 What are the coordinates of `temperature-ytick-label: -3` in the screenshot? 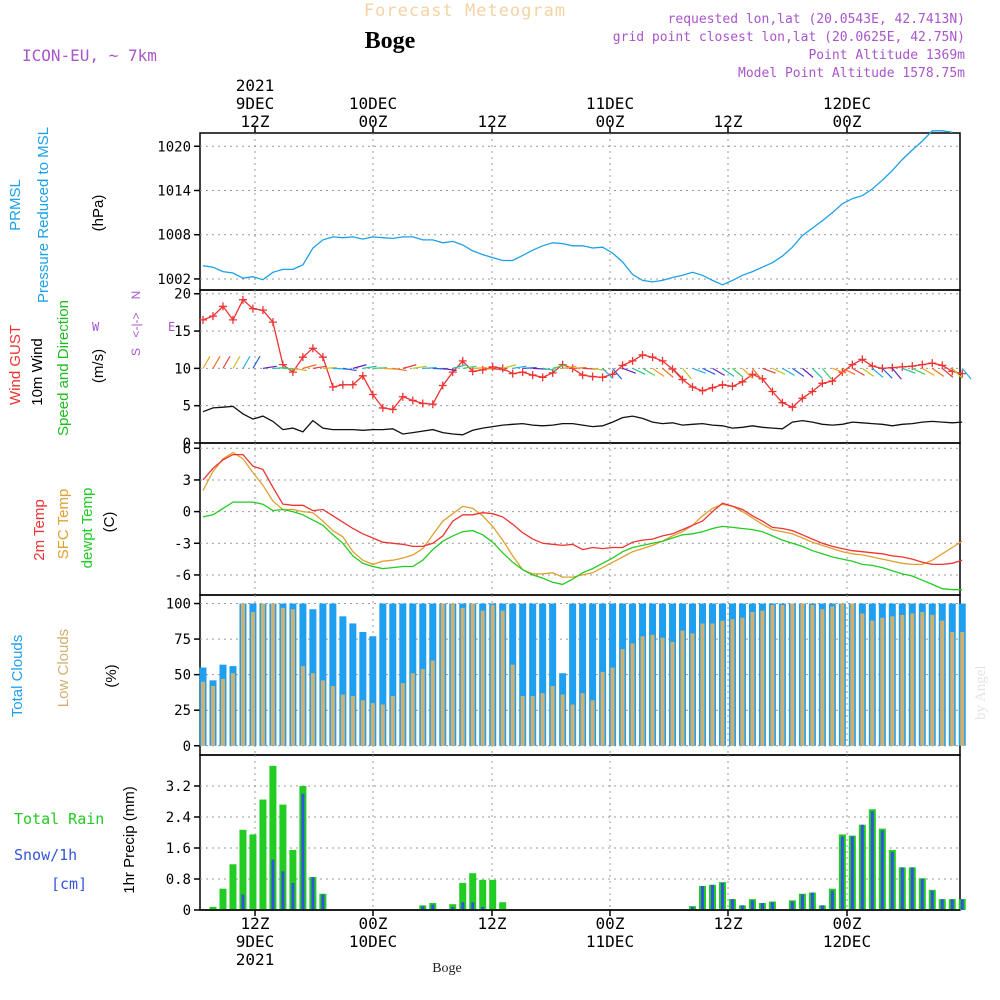 It's located at (182, 544).